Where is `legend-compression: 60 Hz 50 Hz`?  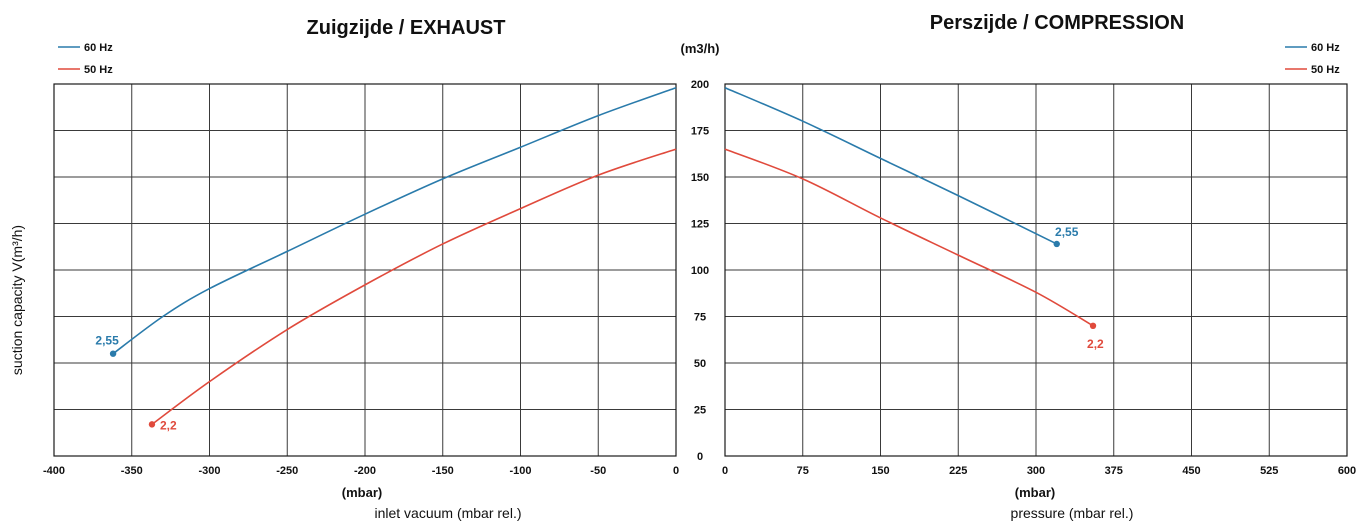
legend-compression: 60 Hz 50 Hz is located at coordinates (1312, 59).